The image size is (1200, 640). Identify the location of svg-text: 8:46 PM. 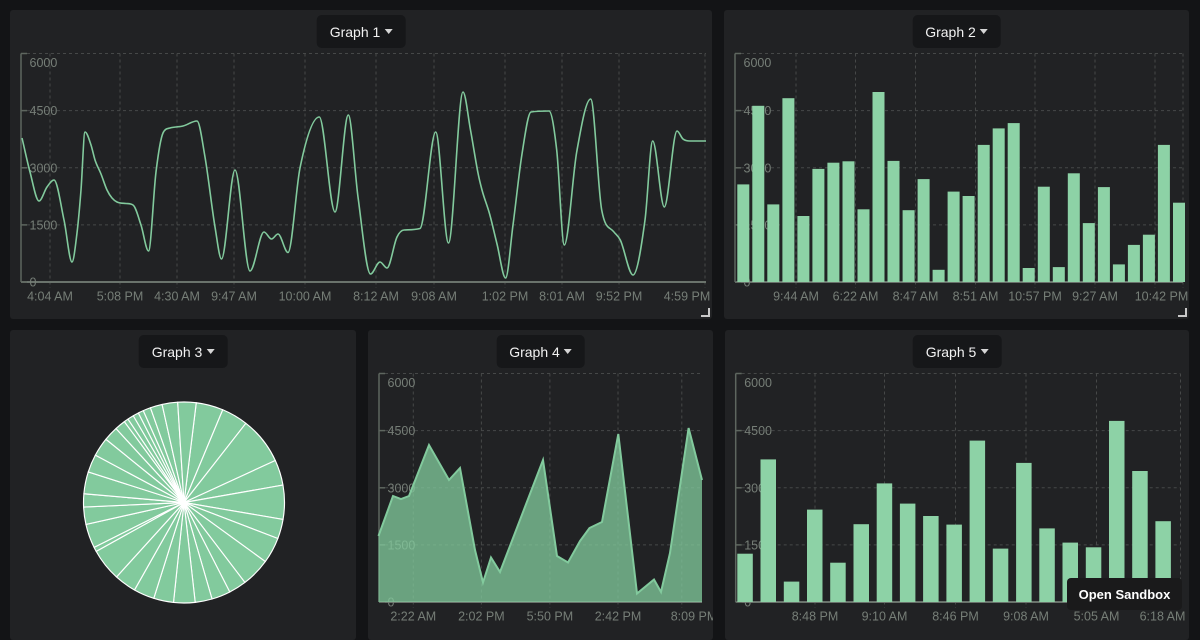
(955, 617).